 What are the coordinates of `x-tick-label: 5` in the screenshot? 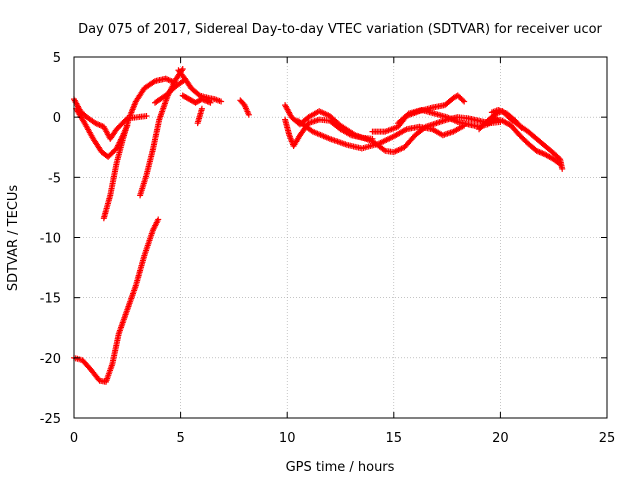 It's located at (180, 438).